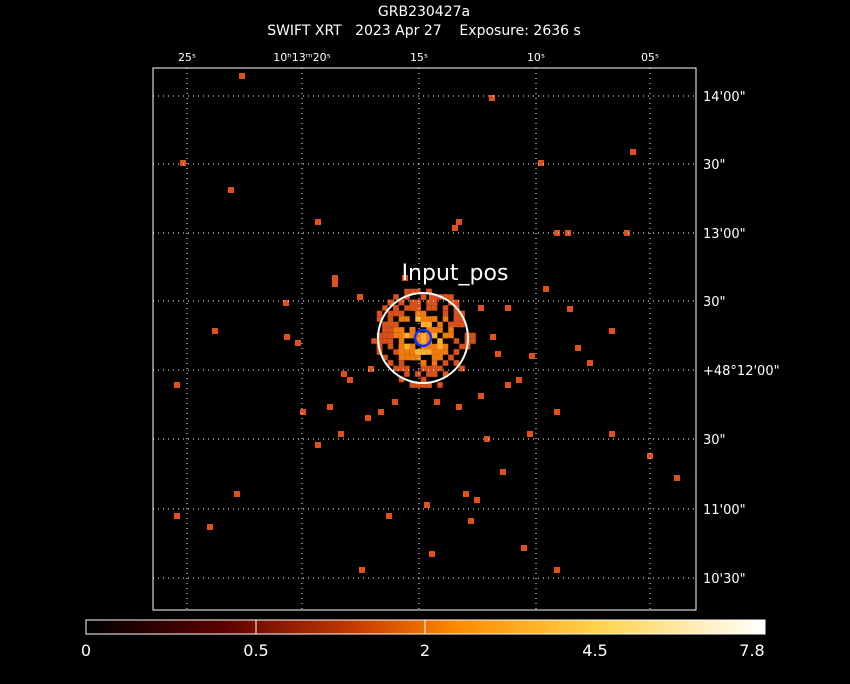 This screenshot has width=850, height=684. Describe the element at coordinates (724, 97) in the screenshot. I see `dec-tick-label: 14'00"` at that location.